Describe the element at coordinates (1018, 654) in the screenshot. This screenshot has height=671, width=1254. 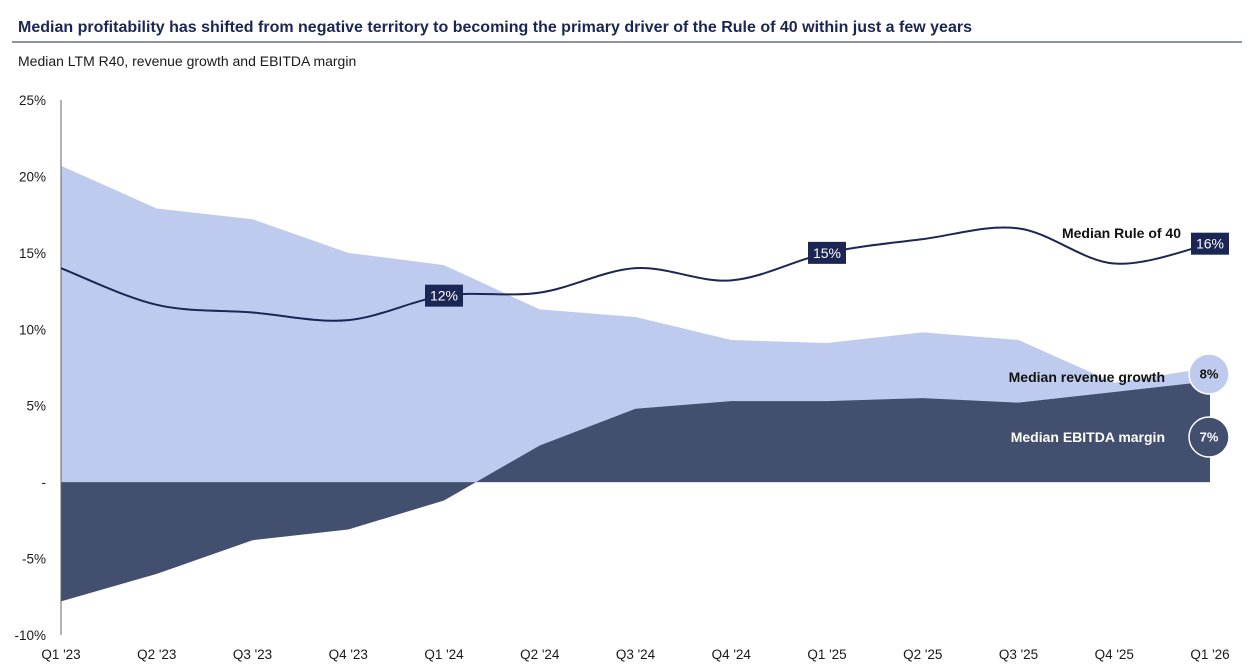
I see `x-tick-label: Q3 '25` at that location.